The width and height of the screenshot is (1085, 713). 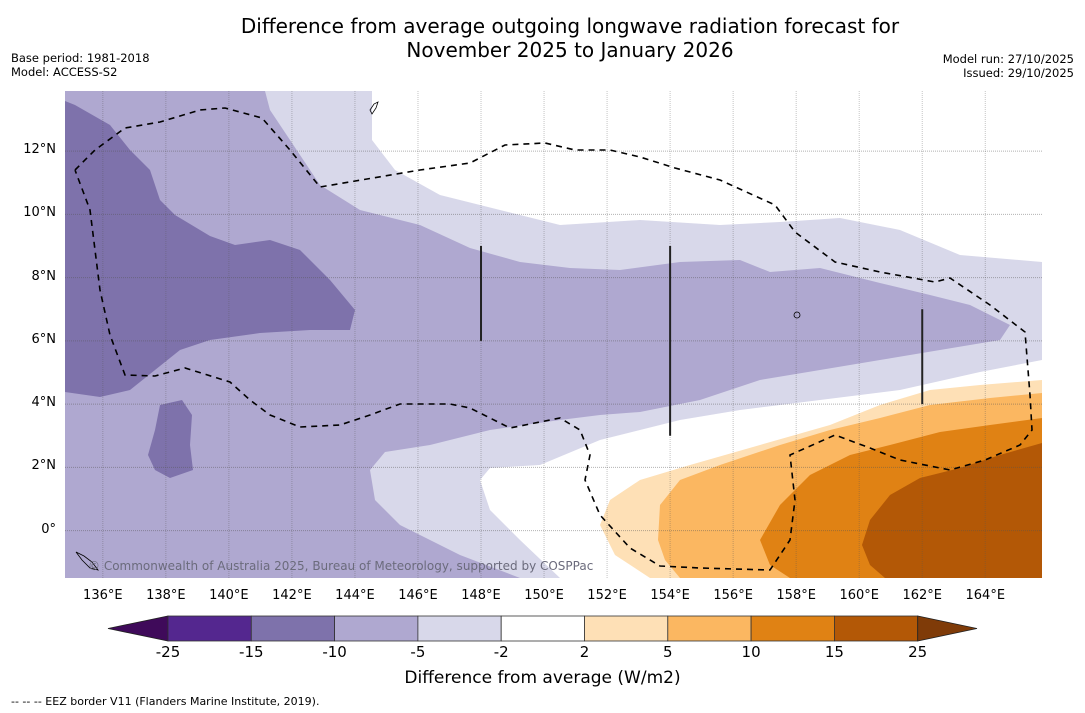 I want to click on colorbar-tick-label: -2, so click(x=501, y=652).